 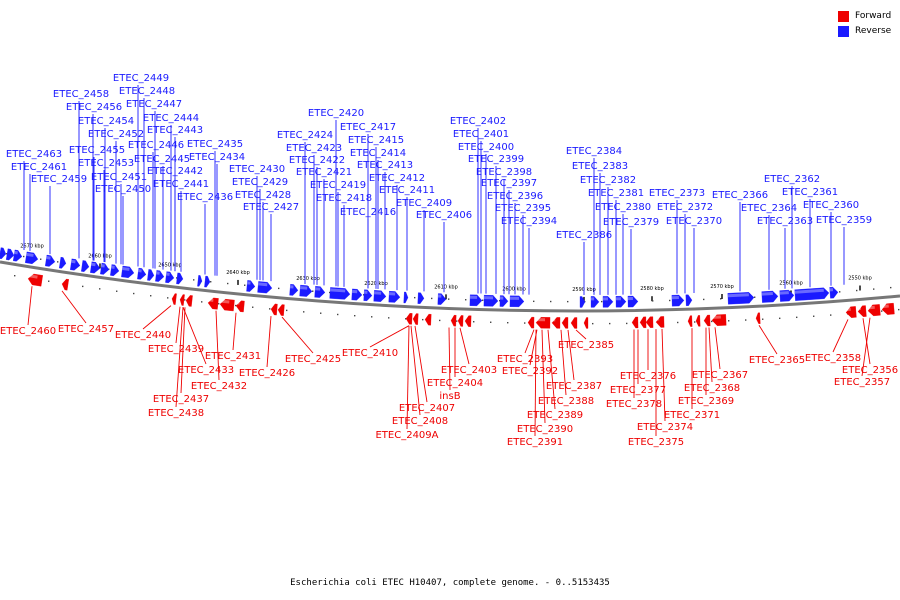 I want to click on reverse-gene-label: ETEC_2397, so click(x=509, y=183).